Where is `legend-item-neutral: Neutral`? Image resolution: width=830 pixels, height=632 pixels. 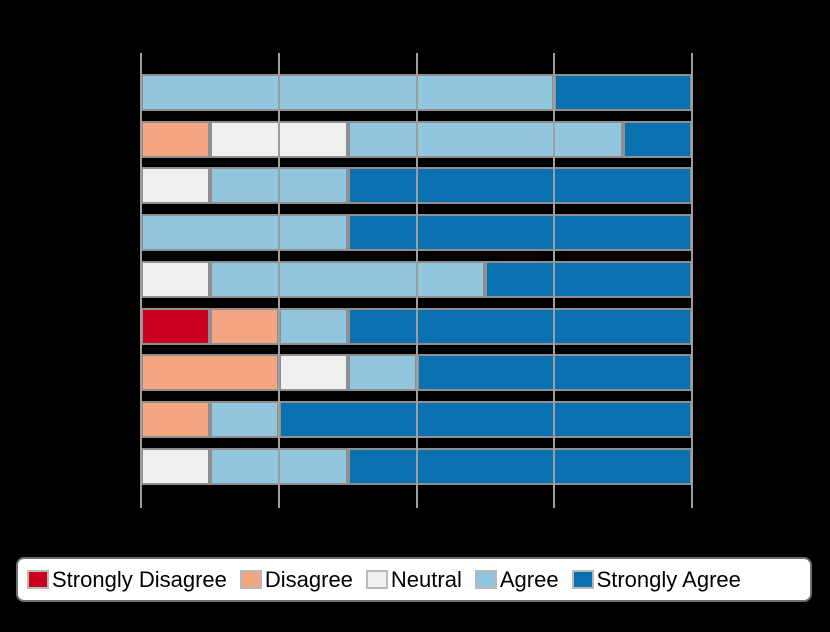 legend-item-neutral: Neutral is located at coordinates (413, 579).